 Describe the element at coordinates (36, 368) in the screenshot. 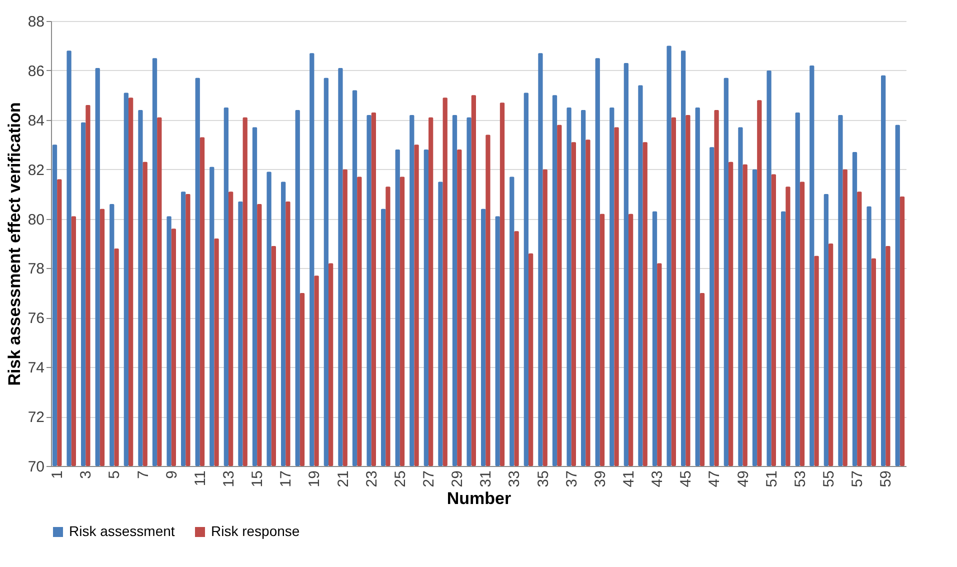

I see `y-tick-label: 74` at that location.